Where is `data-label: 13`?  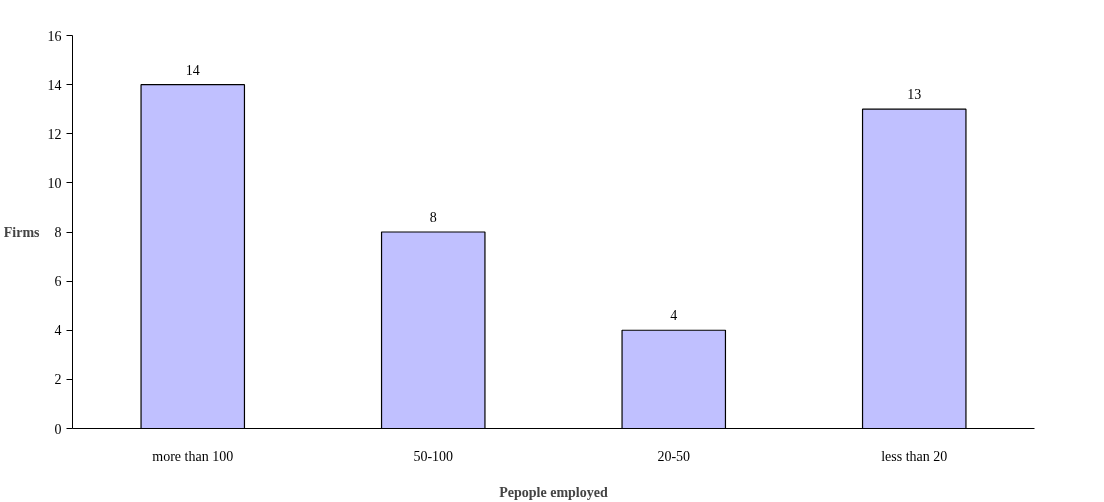
data-label: 13 is located at coordinates (914, 95).